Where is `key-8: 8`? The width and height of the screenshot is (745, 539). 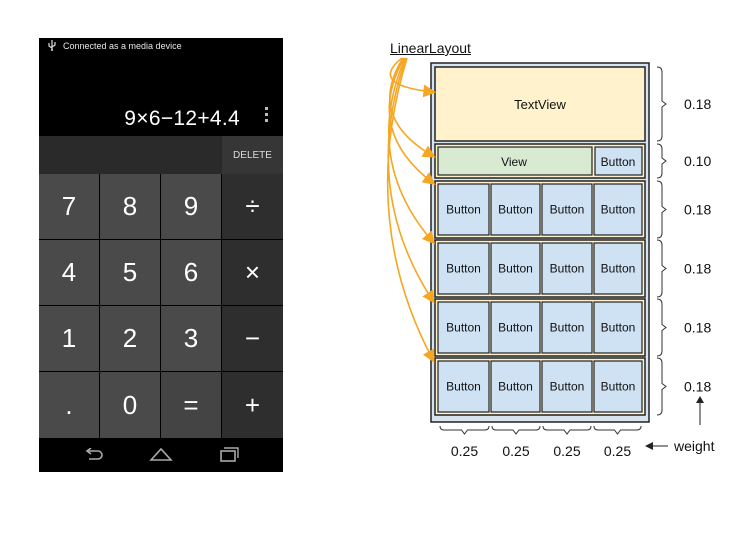 key-8: 8 is located at coordinates (130, 206).